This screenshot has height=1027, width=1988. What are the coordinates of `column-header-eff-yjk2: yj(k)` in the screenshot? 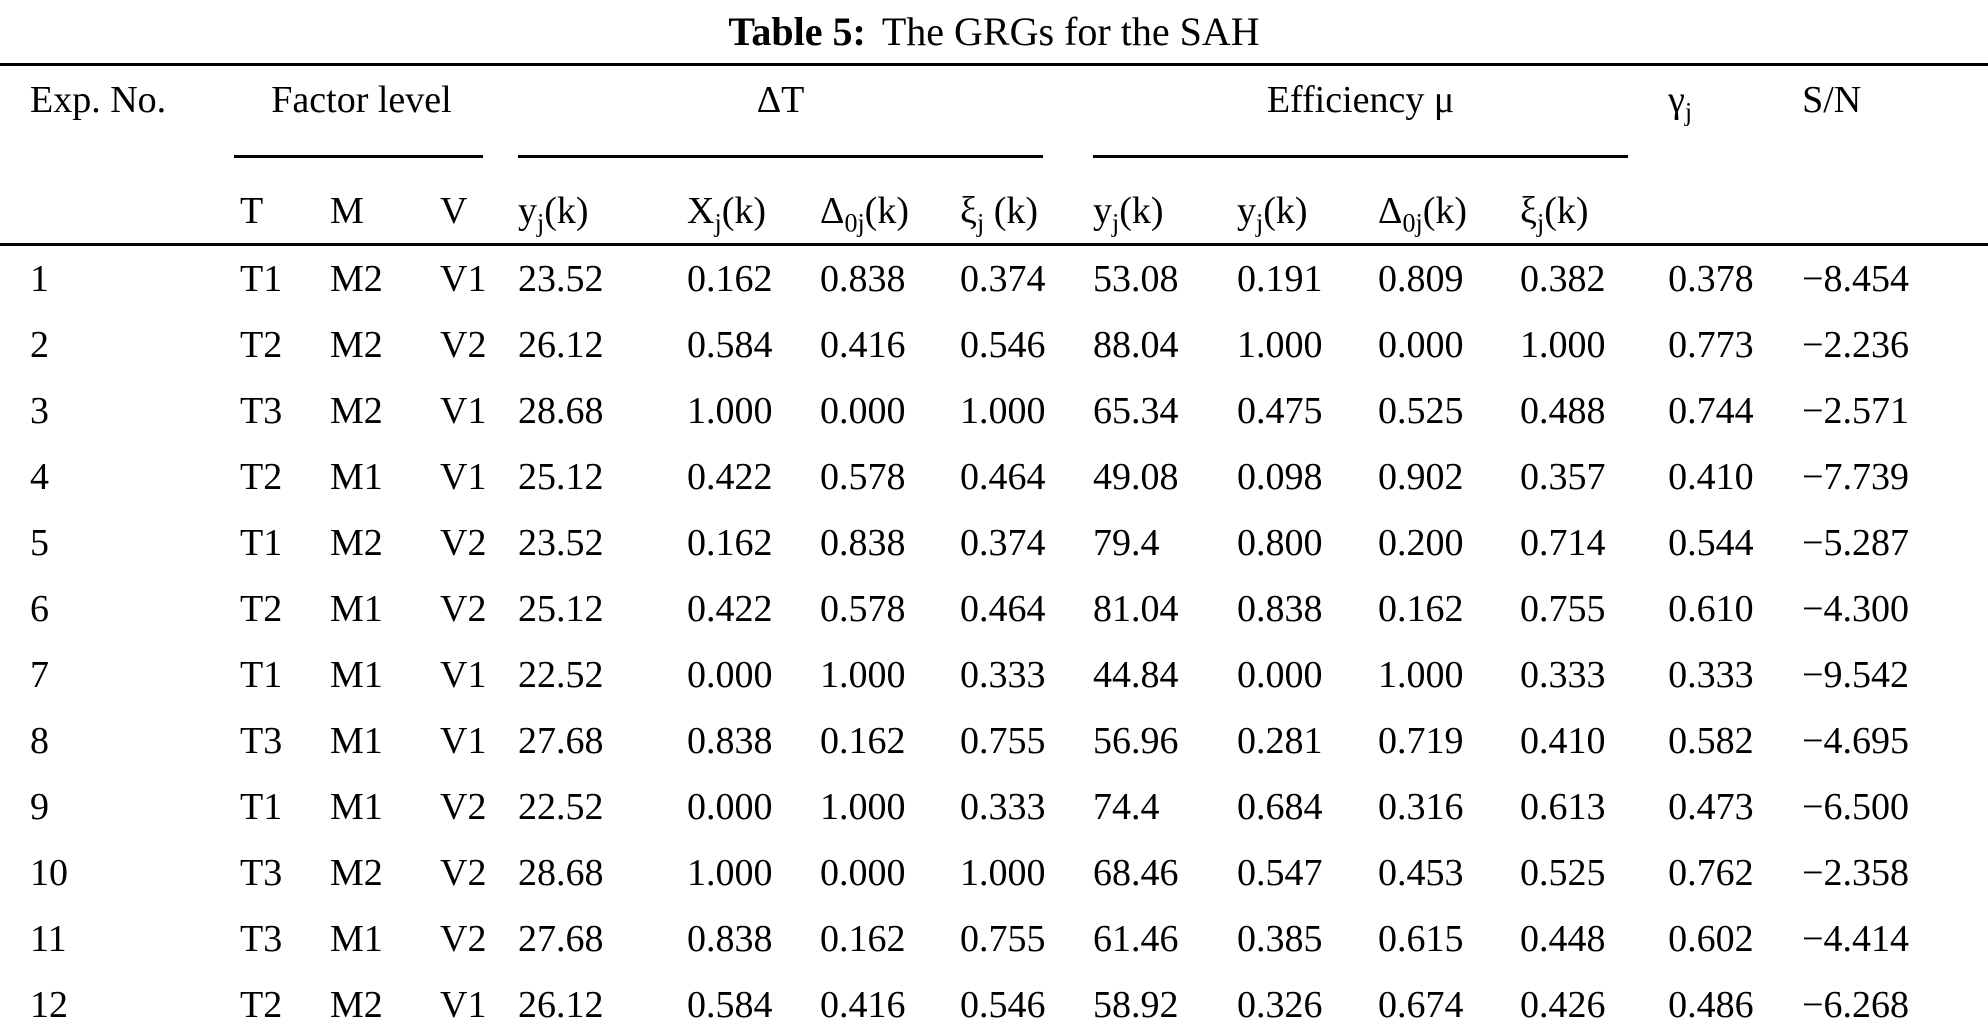 It's located at (1308, 202).